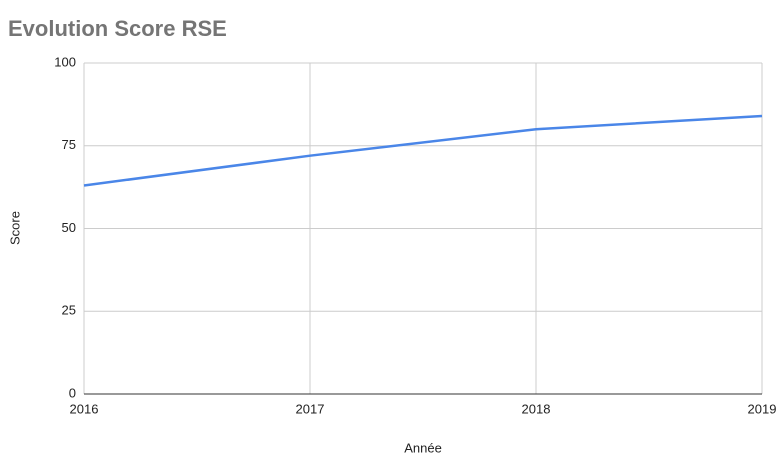  I want to click on y-tick-label: 100, so click(65, 61).